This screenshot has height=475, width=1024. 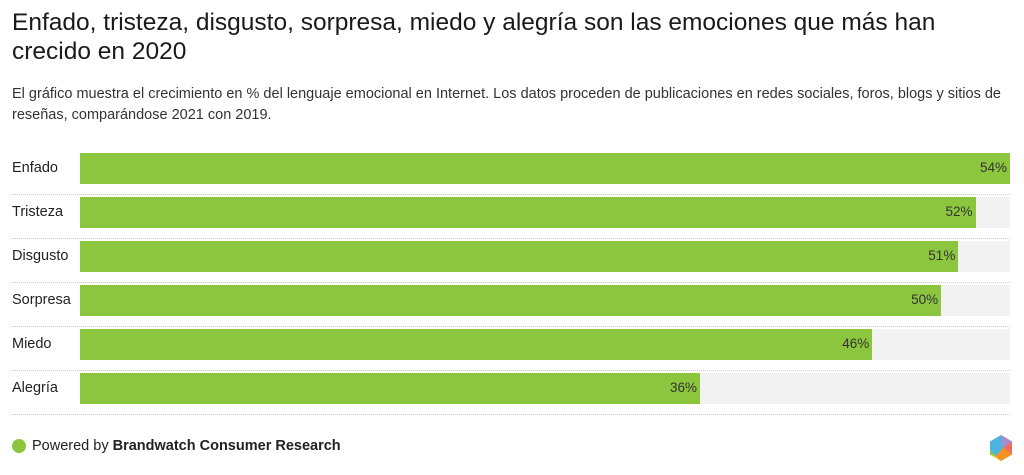 What do you see at coordinates (35, 388) in the screenshot?
I see `category-label: Alegría` at bounding box center [35, 388].